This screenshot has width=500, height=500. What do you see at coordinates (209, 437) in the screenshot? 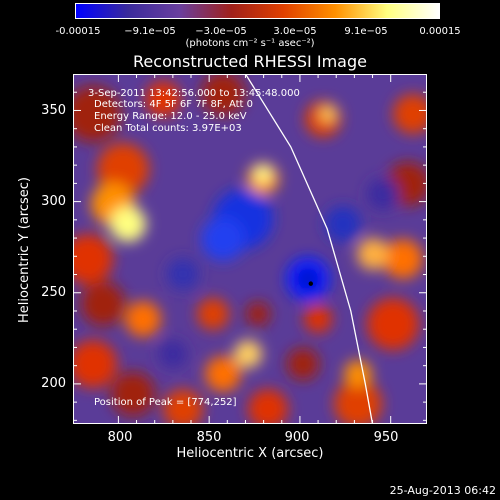
I see `x-tick-label: 850` at bounding box center [209, 437].